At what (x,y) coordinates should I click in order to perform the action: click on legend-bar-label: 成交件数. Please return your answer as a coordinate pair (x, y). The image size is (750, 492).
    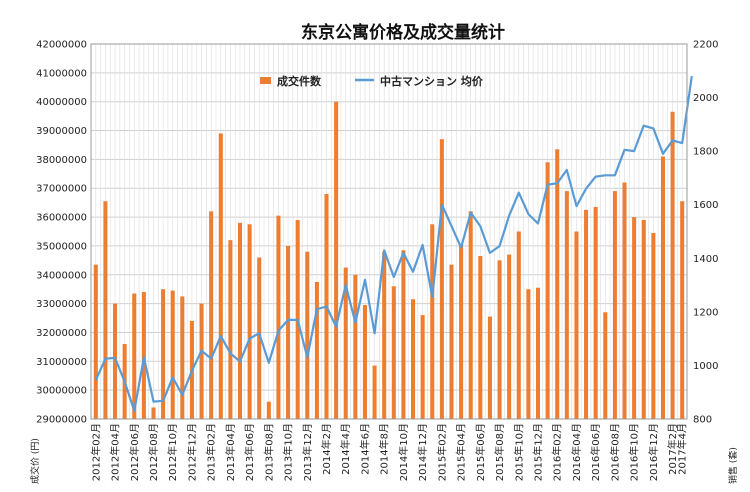
    Looking at the image, I should click on (299, 81).